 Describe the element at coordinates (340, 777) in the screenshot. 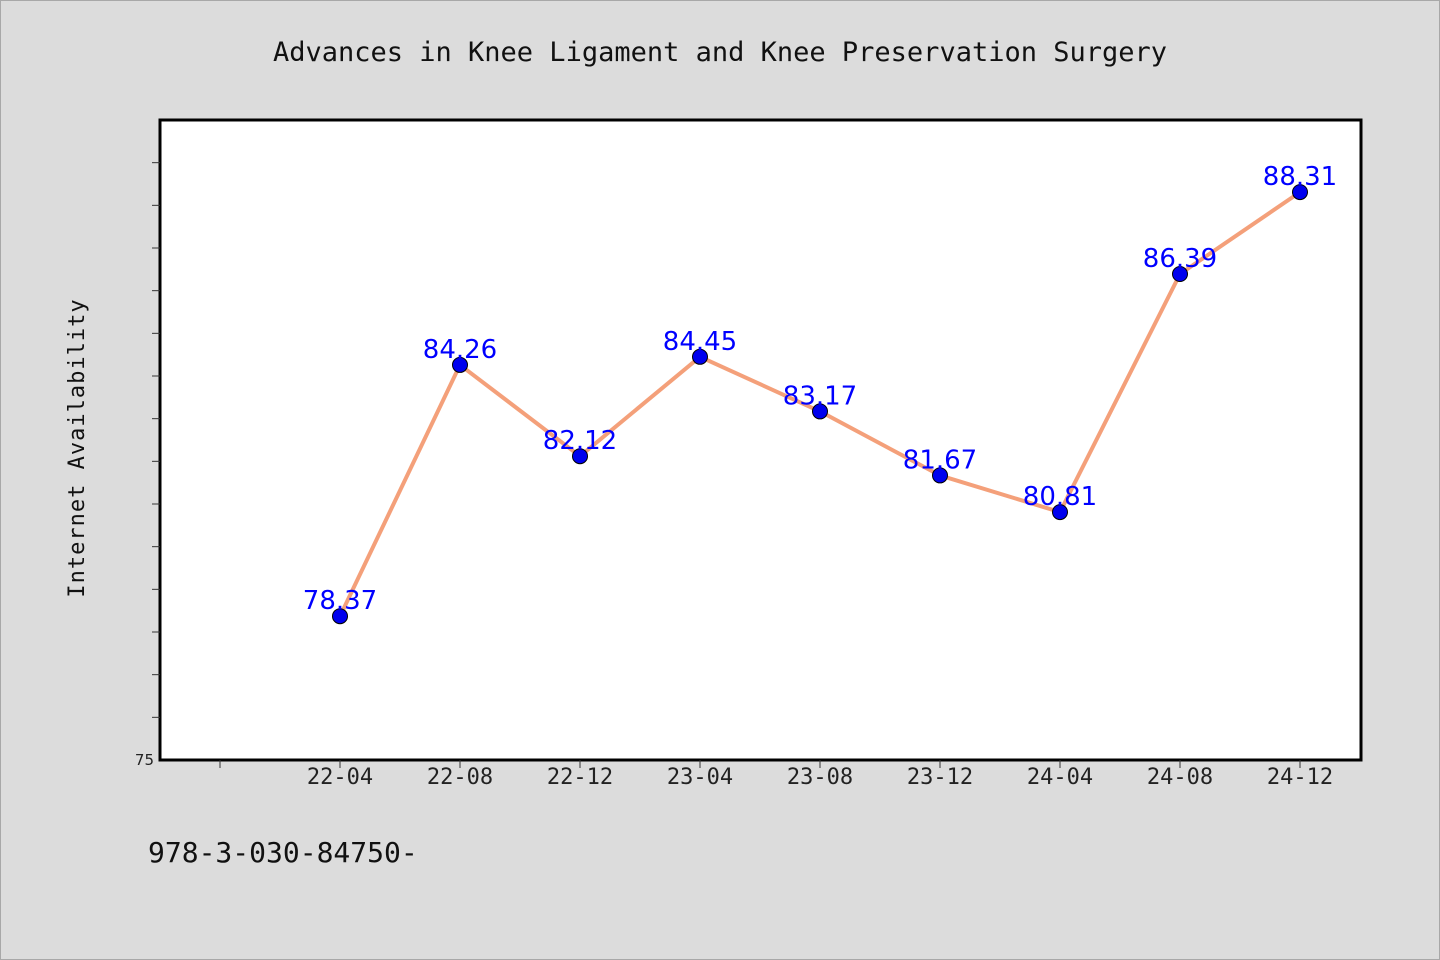

I see `x-tick-label: 22-04` at that location.